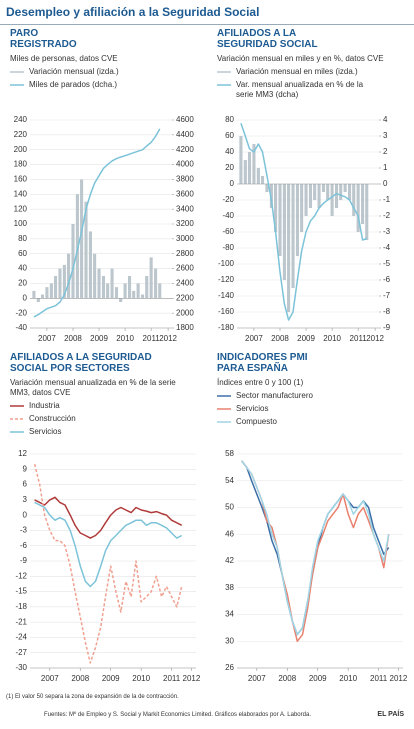 The height and width of the screenshot is (729, 414). What do you see at coordinates (185, 193) in the screenshot?
I see `y2-tick-label: 3600` at bounding box center [185, 193].